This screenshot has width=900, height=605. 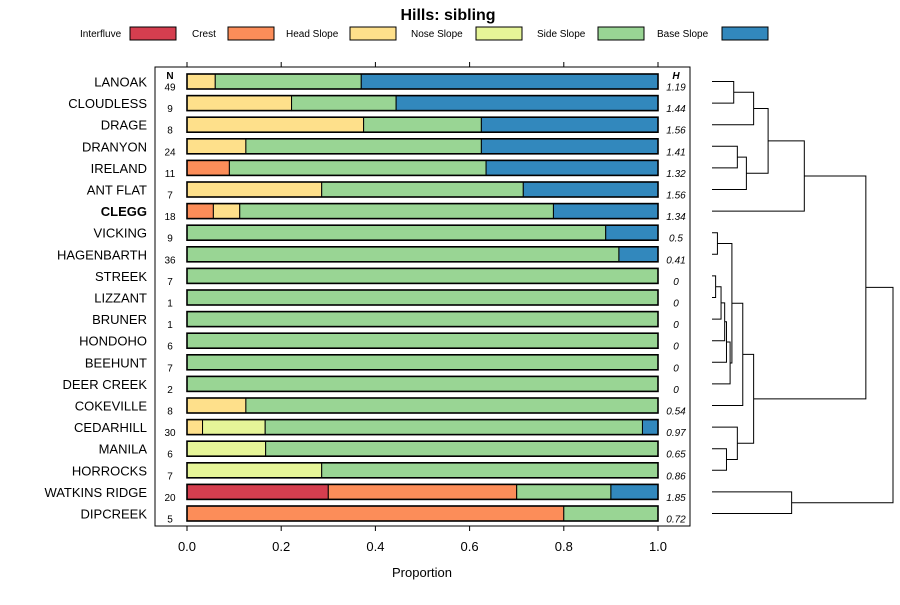 I want to click on n-value: 18, so click(x=170, y=217).